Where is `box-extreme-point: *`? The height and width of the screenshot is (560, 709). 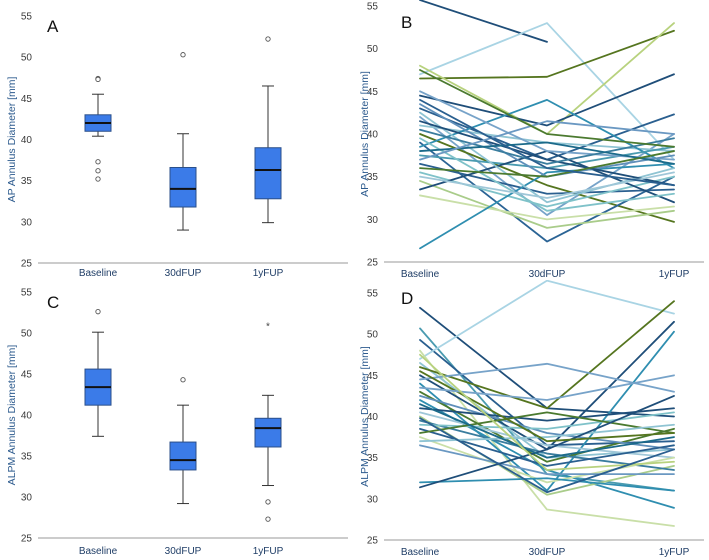 box-extreme-point: * is located at coordinates (268, 327).